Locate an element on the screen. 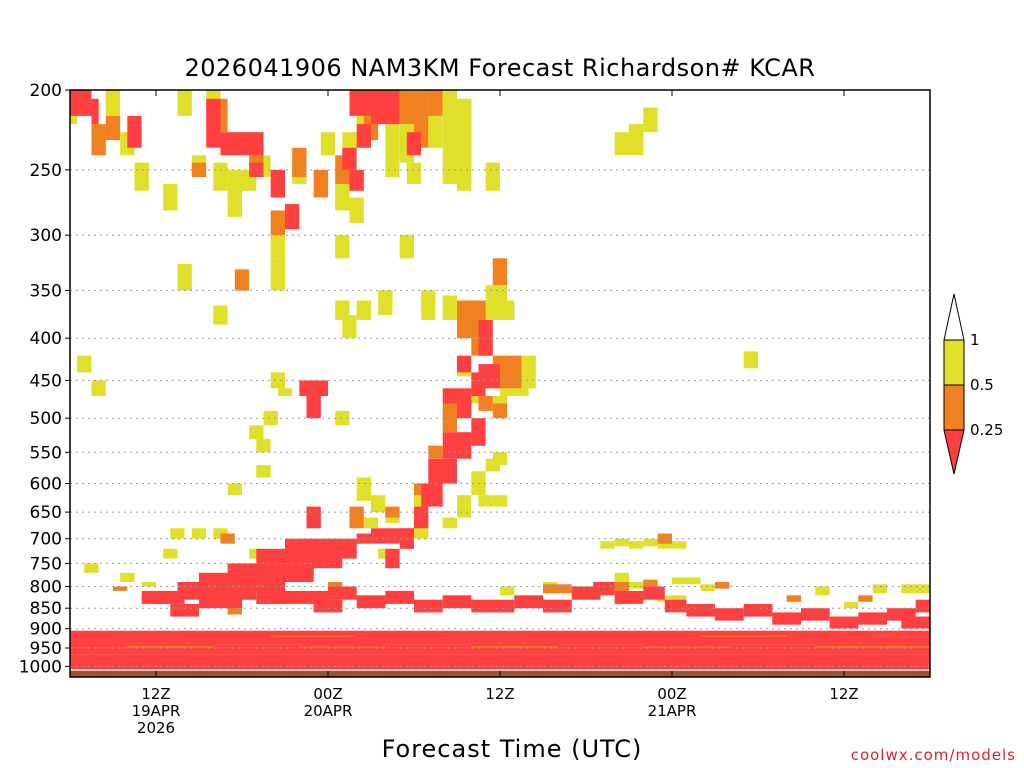 The height and width of the screenshot is (768, 1024). y-tick-label-400: 400 is located at coordinates (46, 339).